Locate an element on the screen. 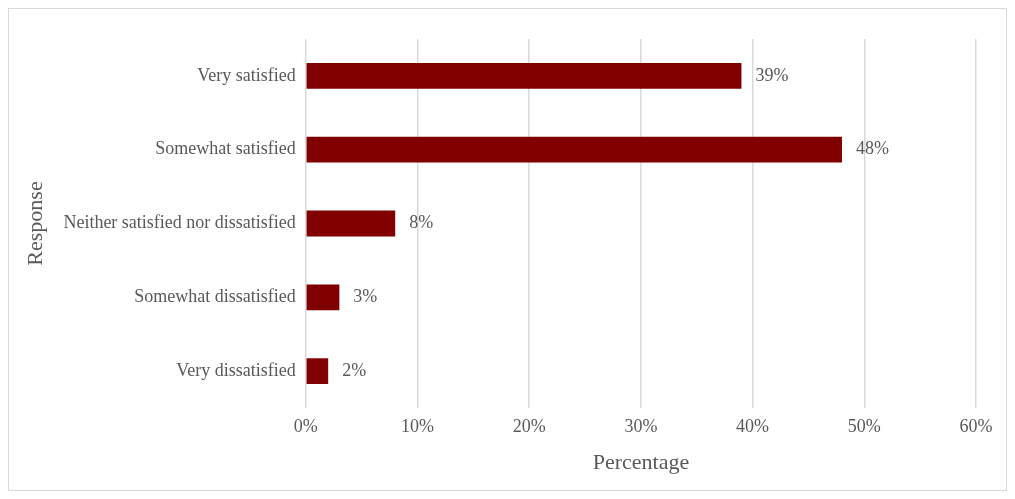 This screenshot has height=499, width=1015. data-label: 8% is located at coordinates (421, 222).